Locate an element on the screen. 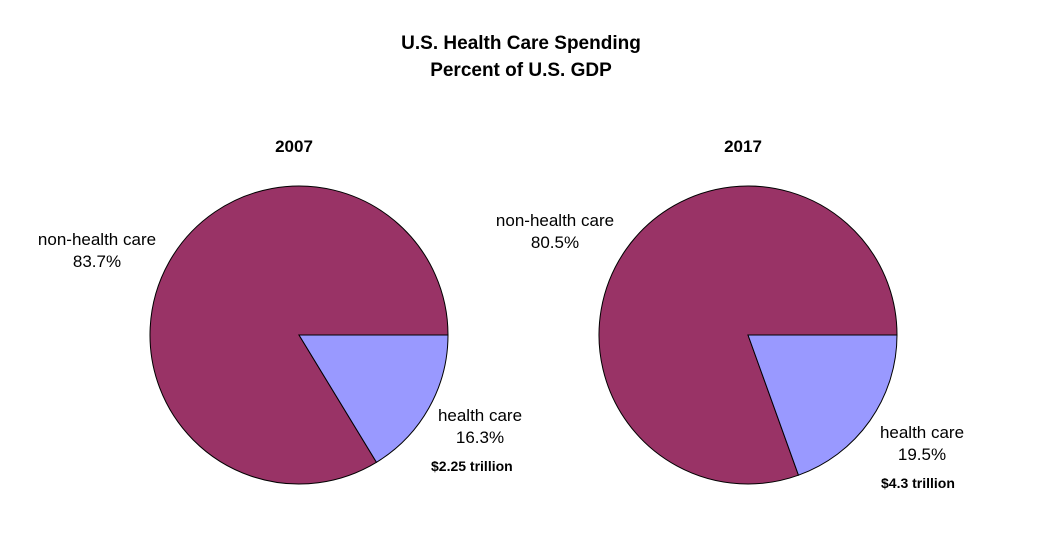 This screenshot has height=547, width=1042. slice-percent: 80.5% is located at coordinates (555, 242).